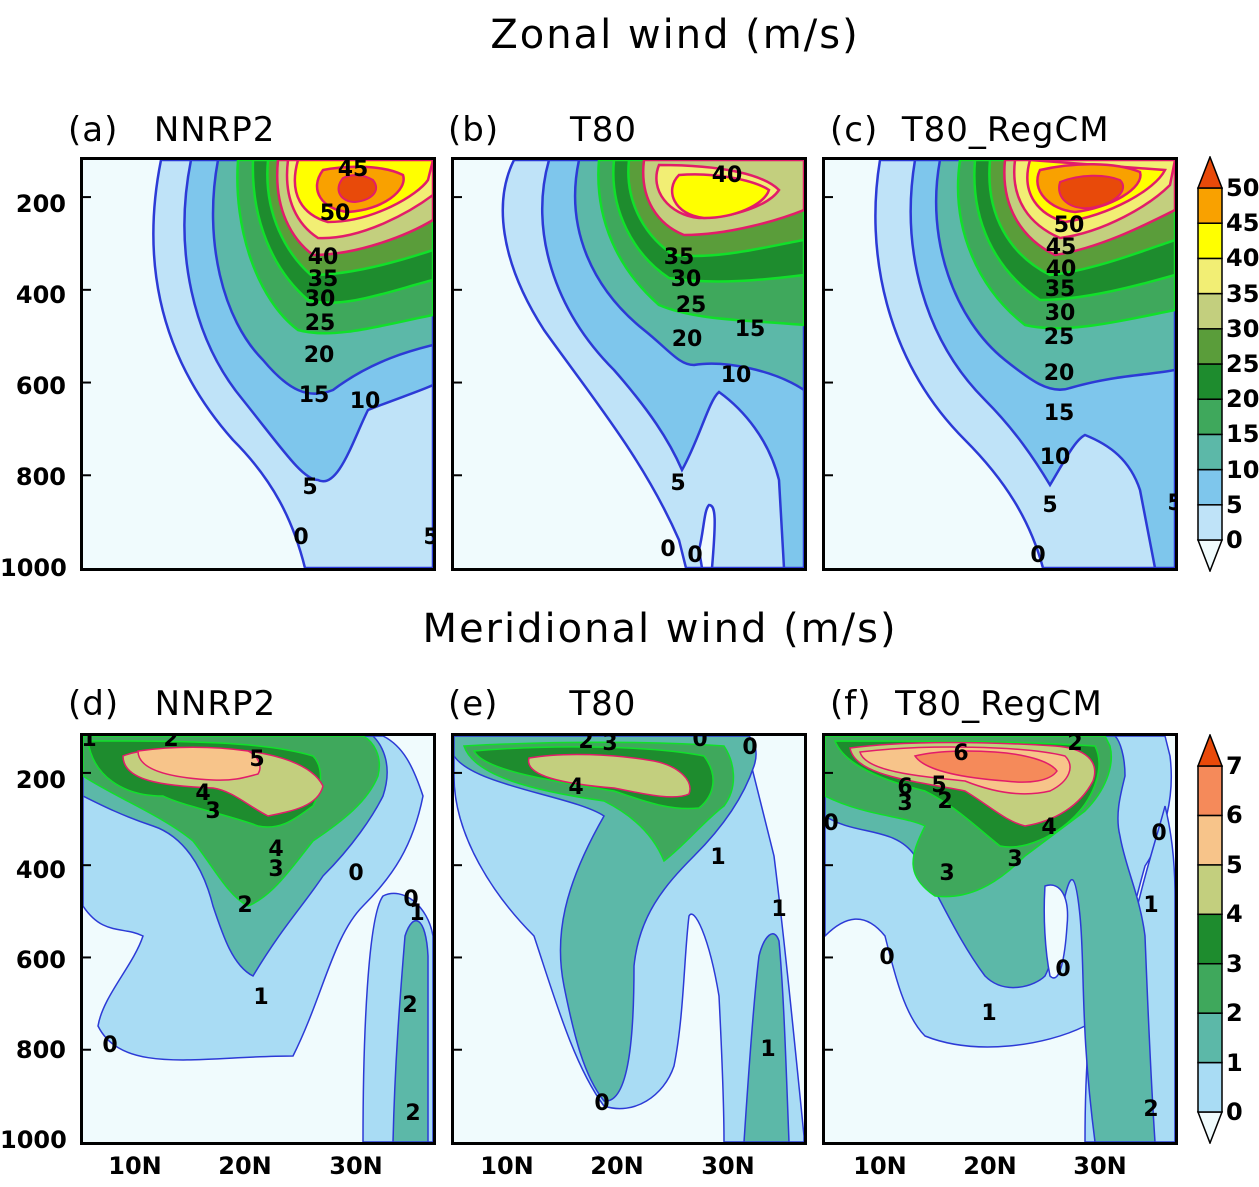  I want to click on x-tick-30n-e: 30N, so click(728, 1166).